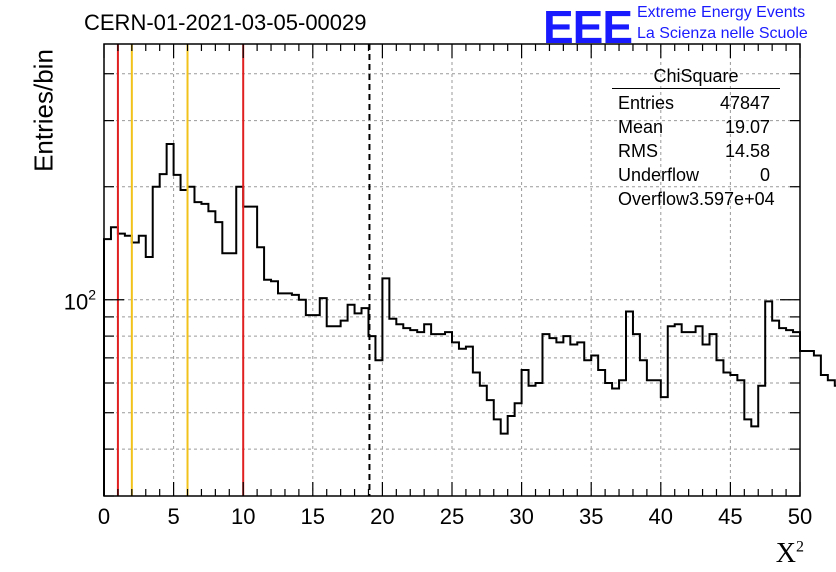 The width and height of the screenshot is (836, 572). What do you see at coordinates (694, 103) in the screenshot?
I see `stats-row-entries: Entries 47847` at bounding box center [694, 103].